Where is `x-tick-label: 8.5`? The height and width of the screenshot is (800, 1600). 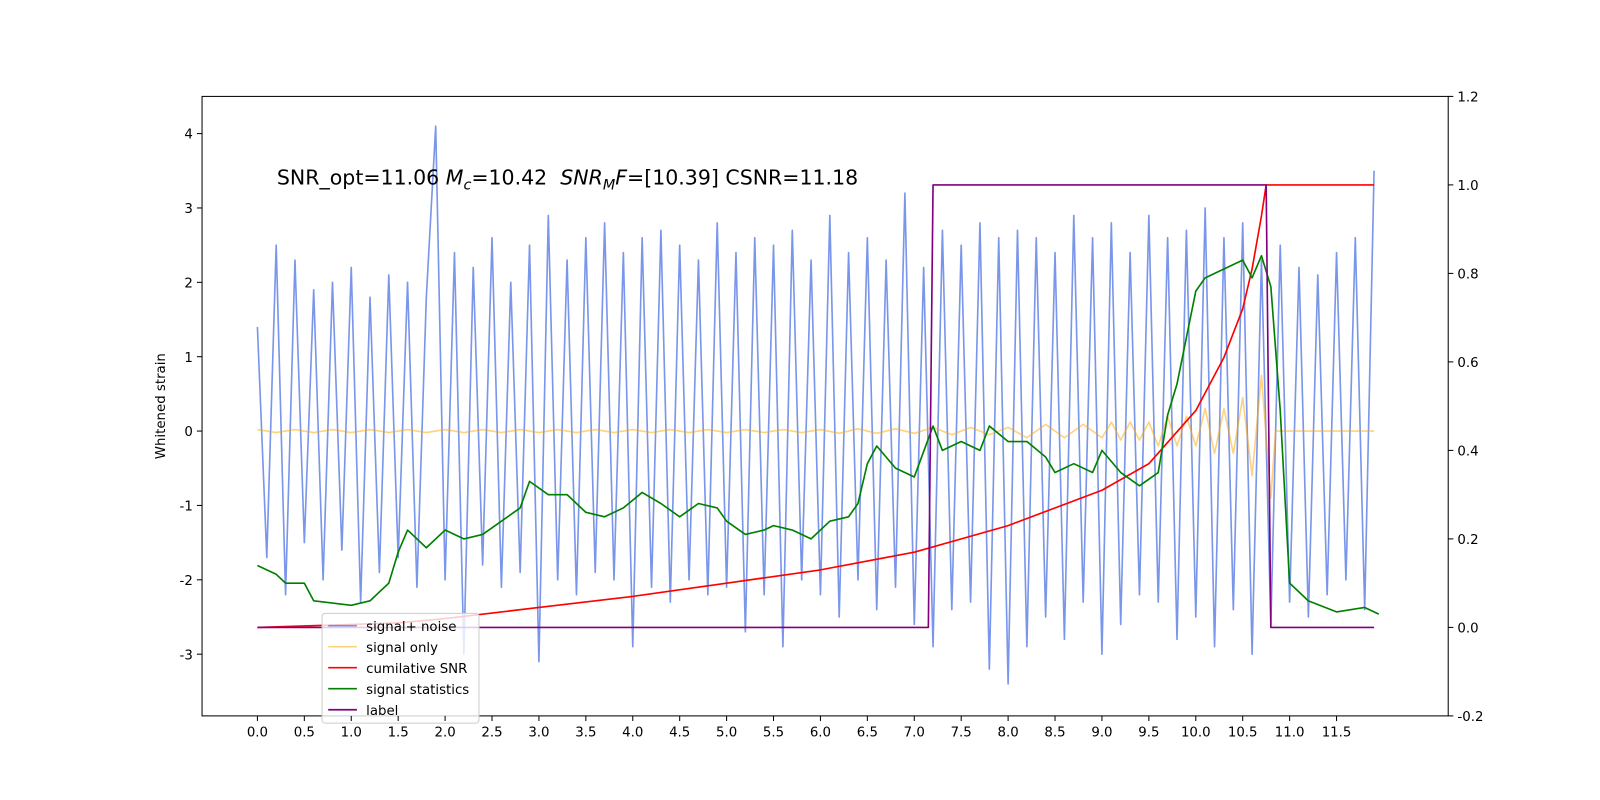
x-tick-label: 8.5 is located at coordinates (1054, 732).